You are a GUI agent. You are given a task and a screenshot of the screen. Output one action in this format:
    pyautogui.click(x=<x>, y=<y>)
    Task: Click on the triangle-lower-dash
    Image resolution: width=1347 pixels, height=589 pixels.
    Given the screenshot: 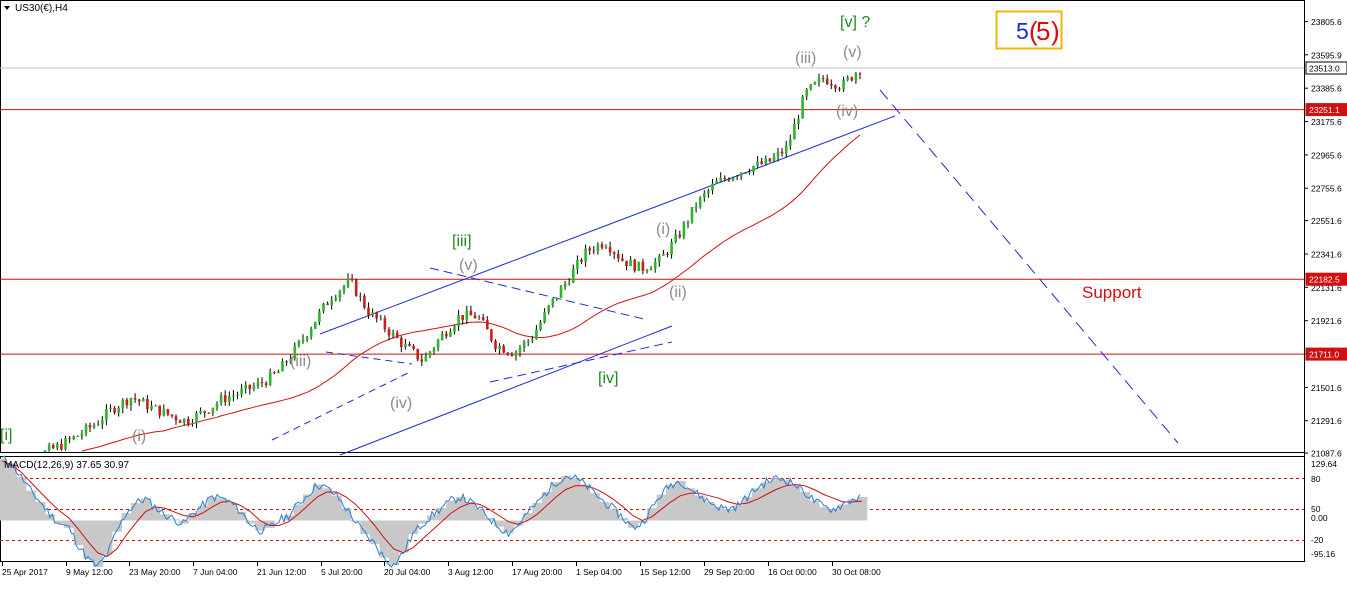 What is the action you would take?
    pyautogui.click(x=581, y=362)
    